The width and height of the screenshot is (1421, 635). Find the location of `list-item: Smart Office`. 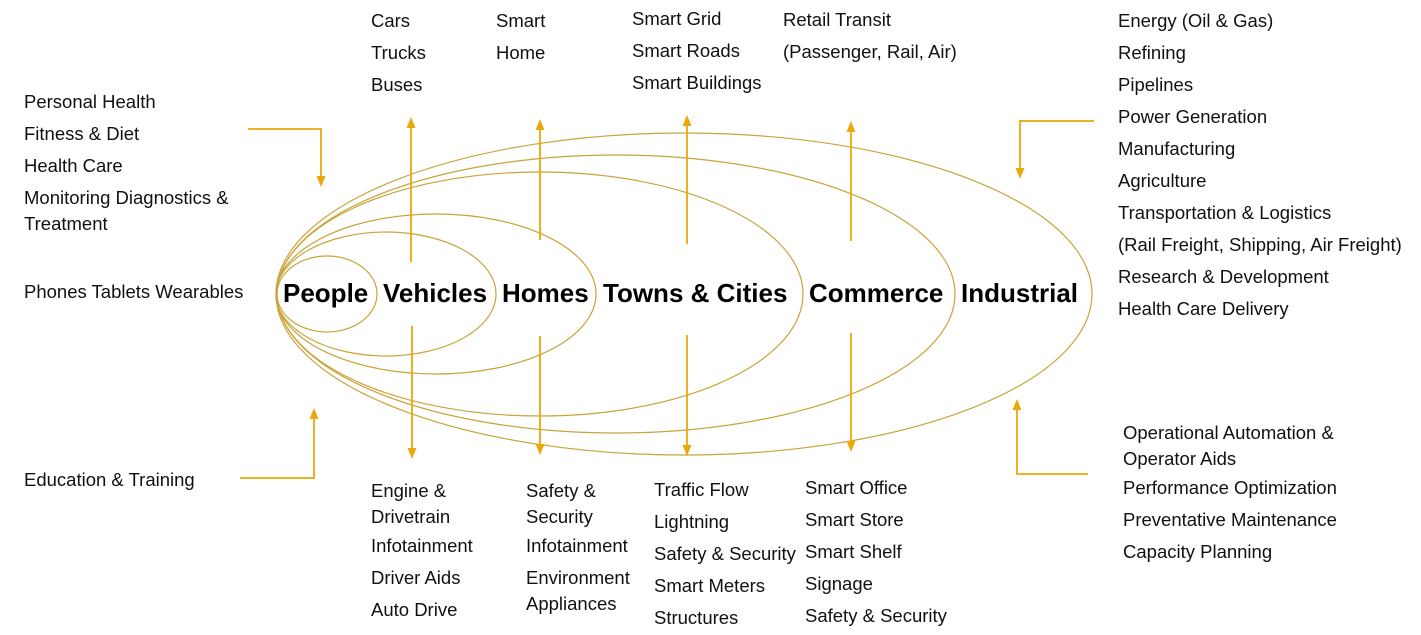

list-item: Smart Office is located at coordinates (856, 487).